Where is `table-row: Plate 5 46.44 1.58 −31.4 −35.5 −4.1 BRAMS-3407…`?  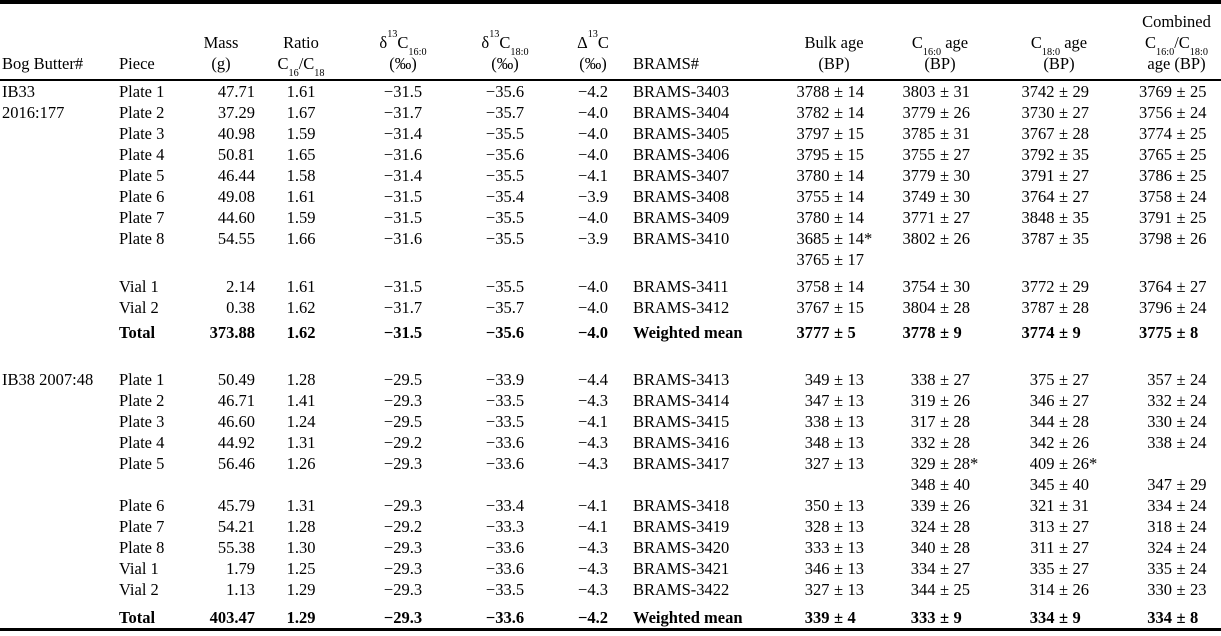 table-row: Plate 5 46.44 1.58 −31.4 −35.5 −4.1 BRAMS-3407… is located at coordinates (610, 175).